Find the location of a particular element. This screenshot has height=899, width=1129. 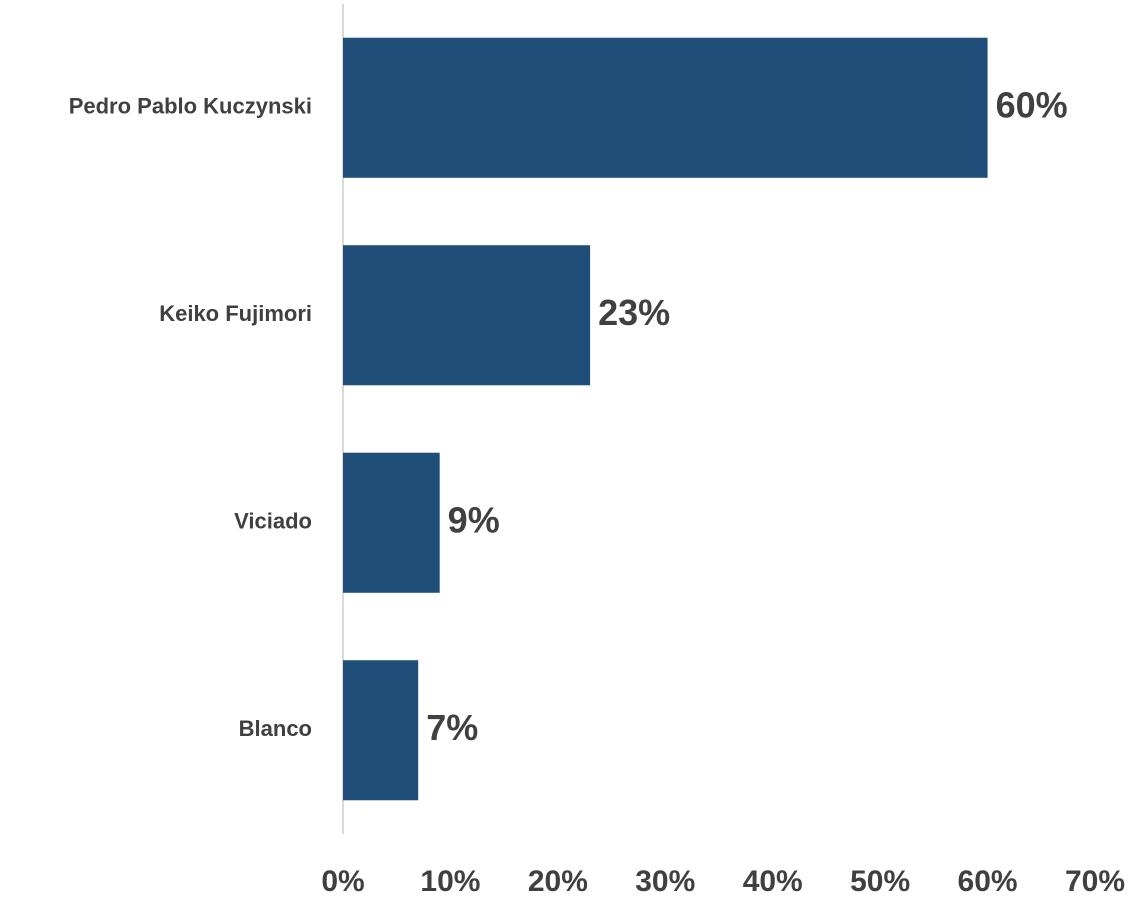

x-tick-label: 70% is located at coordinates (1095, 881).